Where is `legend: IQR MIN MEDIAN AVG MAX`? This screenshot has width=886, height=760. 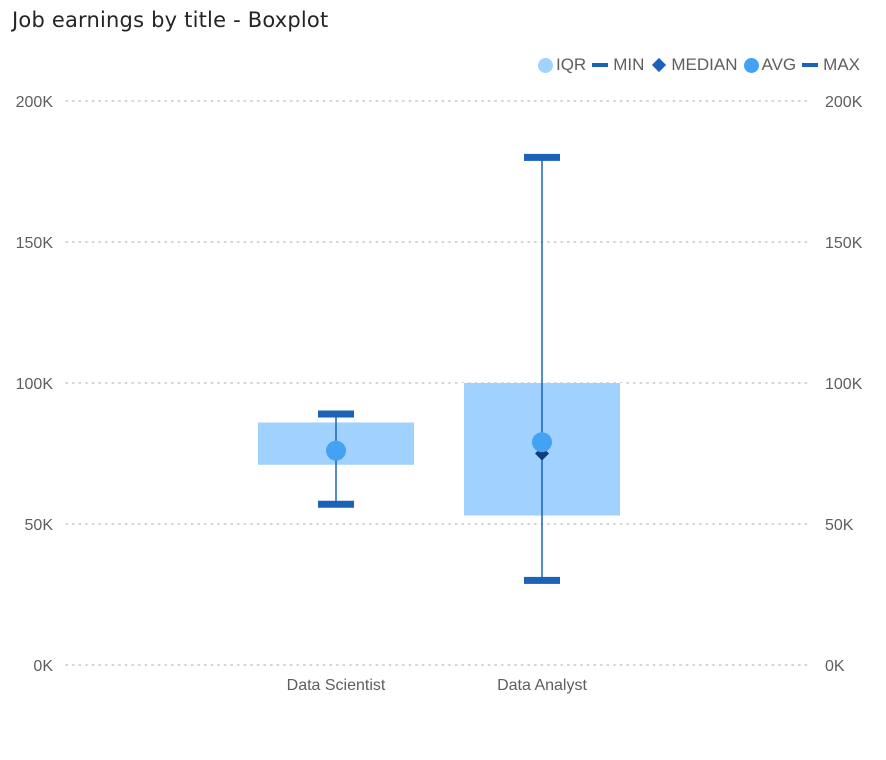
legend: IQR MIN MEDIAN AVG MAX is located at coordinates (698, 65).